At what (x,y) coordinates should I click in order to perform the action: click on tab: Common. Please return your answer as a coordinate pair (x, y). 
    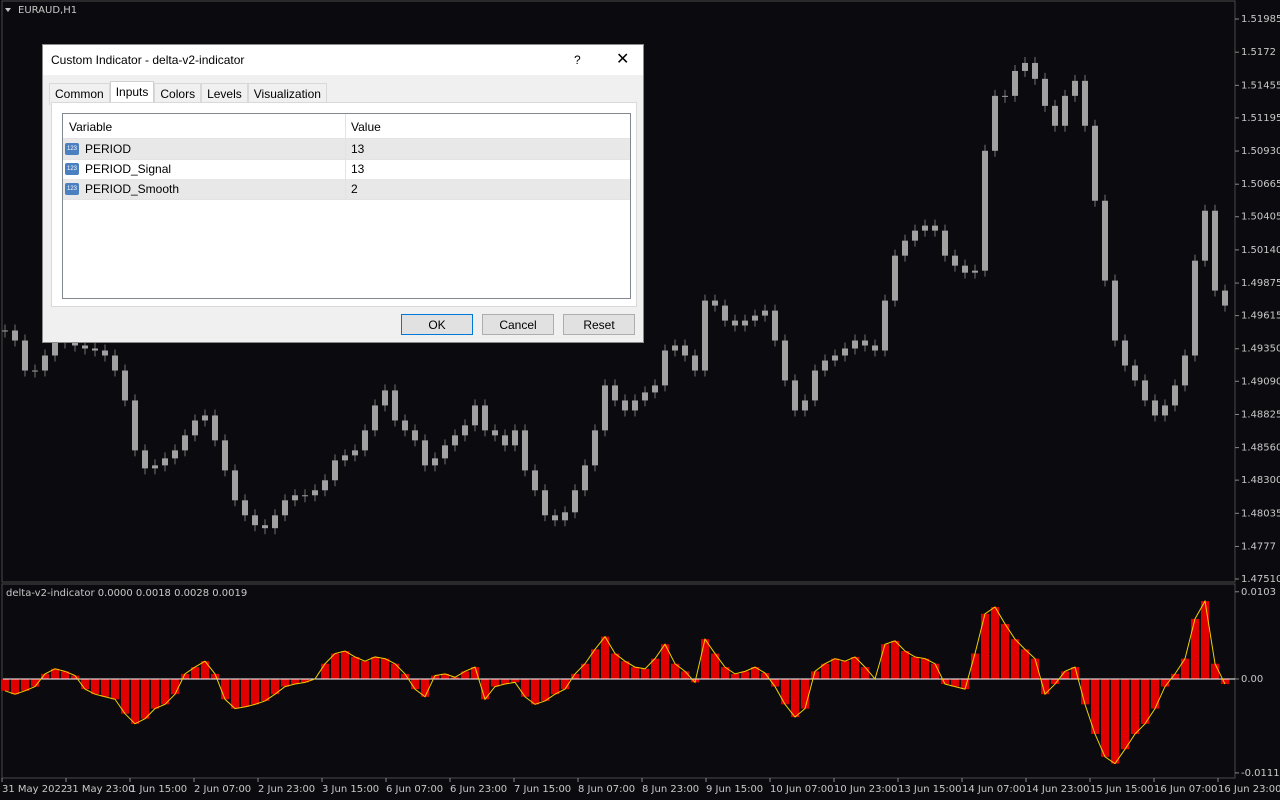
    Looking at the image, I should click on (79, 94).